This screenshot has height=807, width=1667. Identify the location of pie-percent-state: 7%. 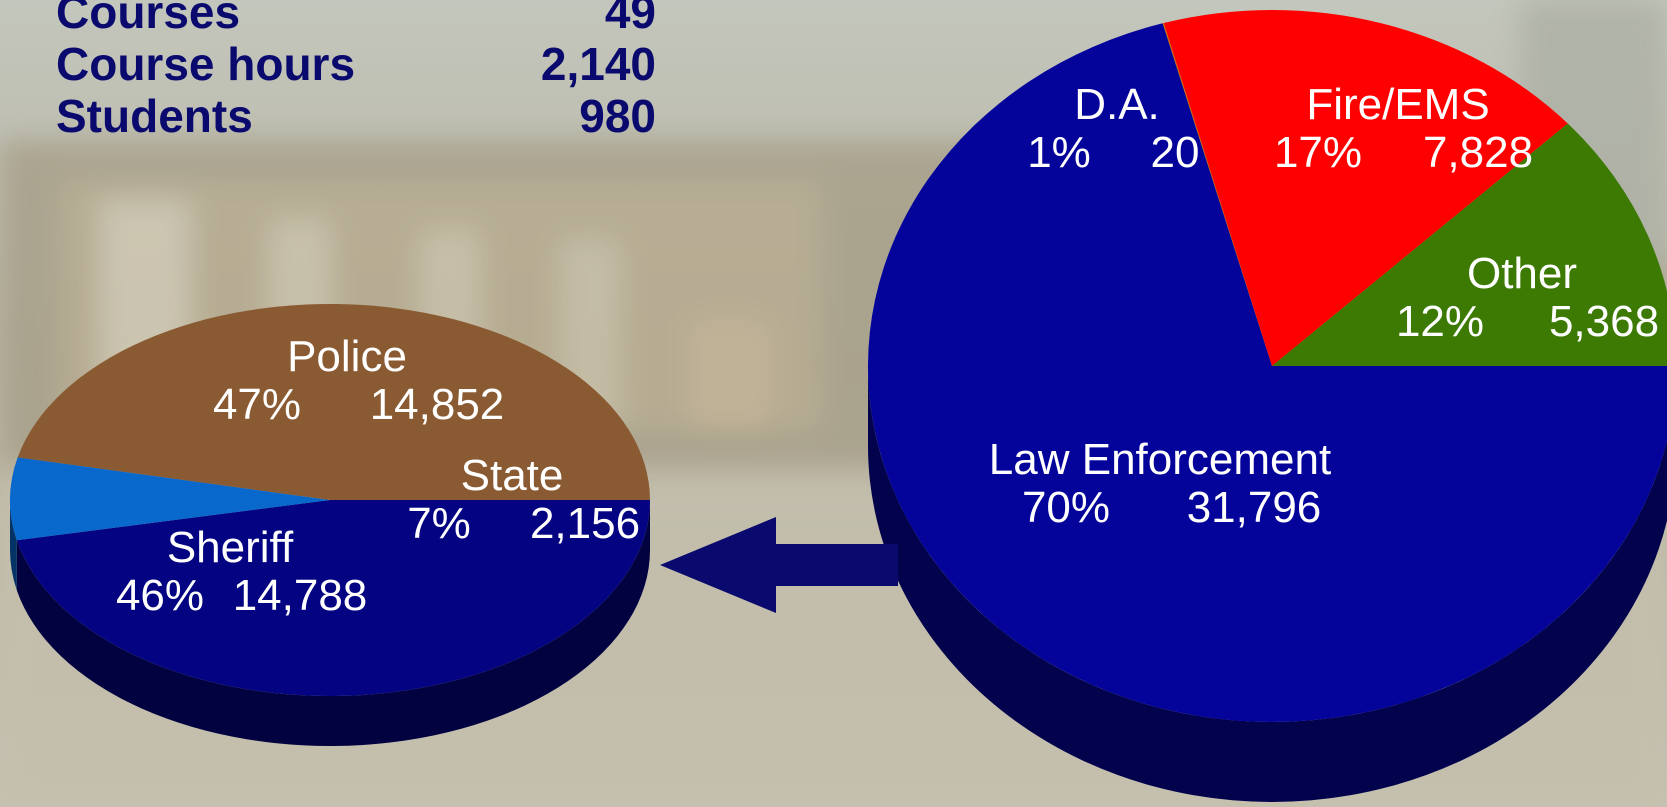
(439, 523).